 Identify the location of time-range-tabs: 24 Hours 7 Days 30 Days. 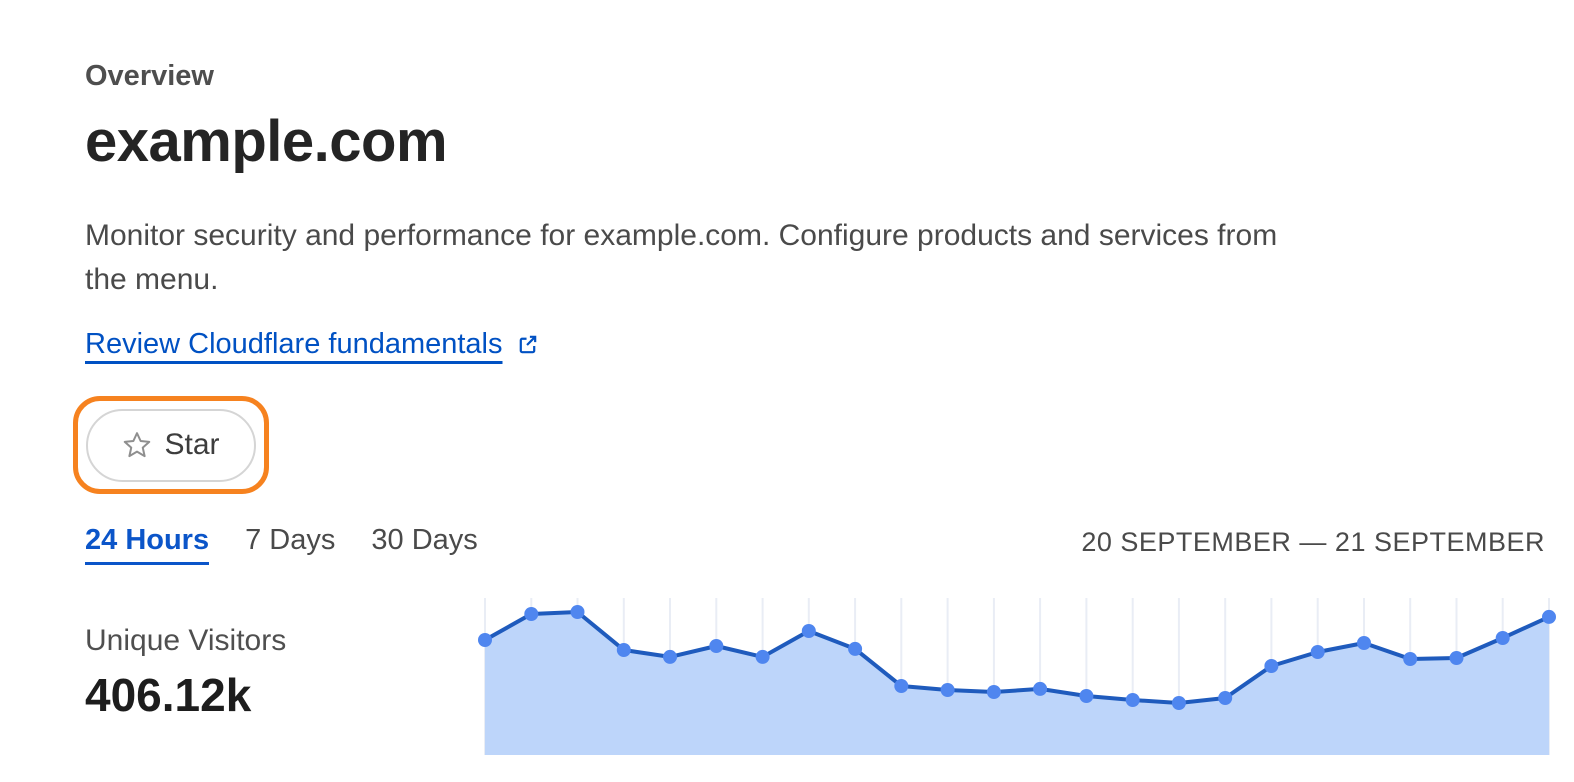
(281, 544).